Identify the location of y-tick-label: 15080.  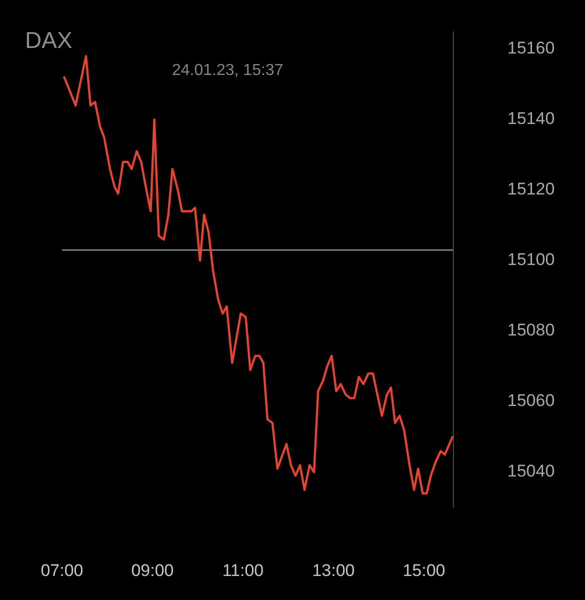
(531, 330).